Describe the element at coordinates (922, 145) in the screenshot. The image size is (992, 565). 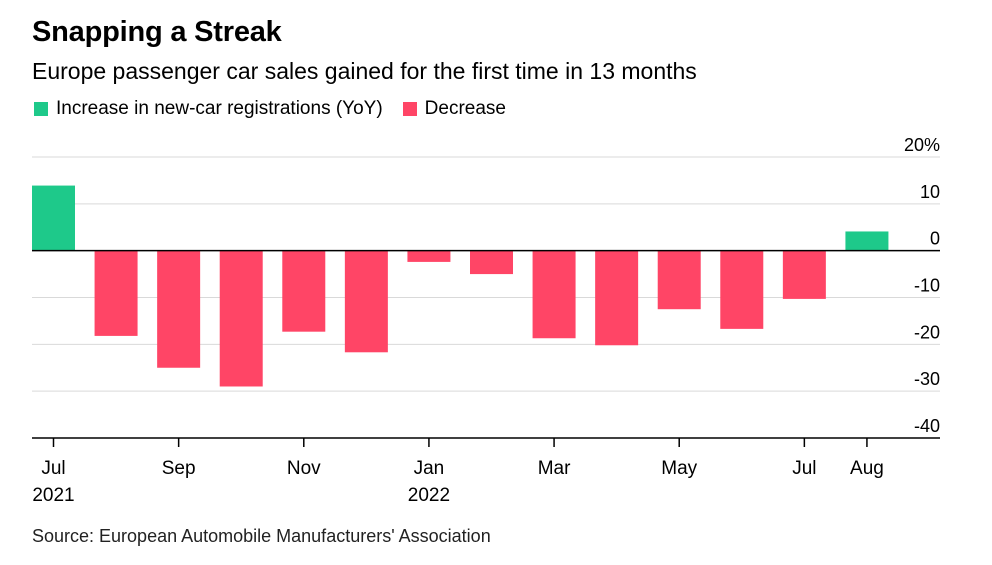
I see `y-tick-label: 20%` at that location.